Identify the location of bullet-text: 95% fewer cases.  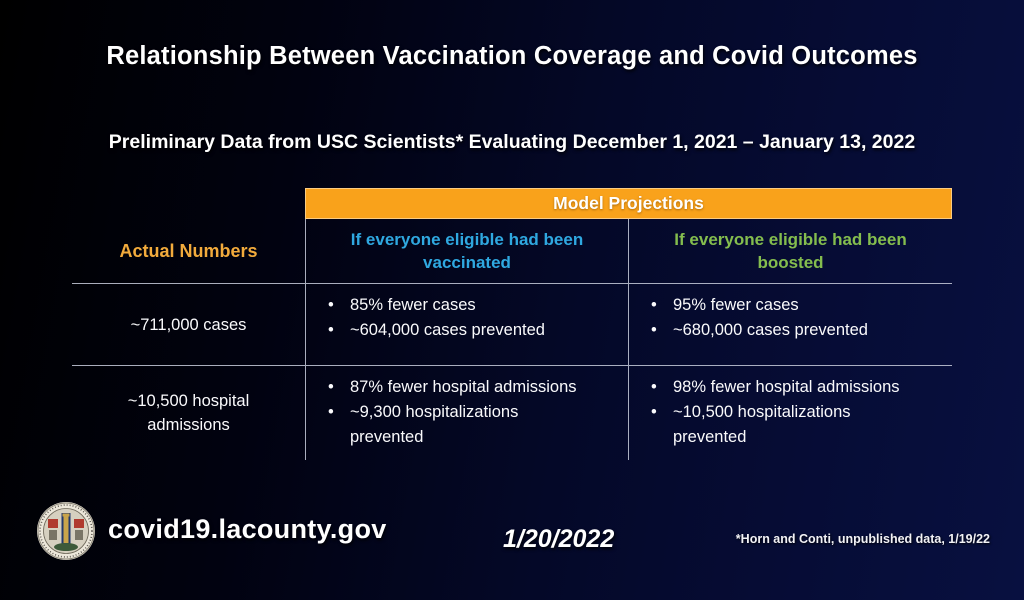
(736, 305).